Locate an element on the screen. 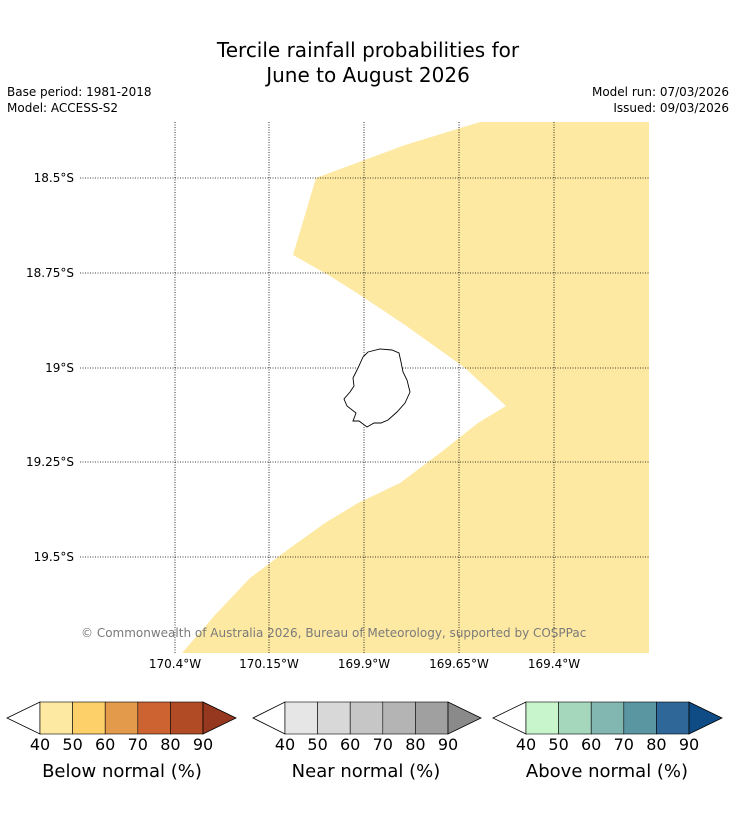  above-colorbar-tick: 40 is located at coordinates (526, 744).